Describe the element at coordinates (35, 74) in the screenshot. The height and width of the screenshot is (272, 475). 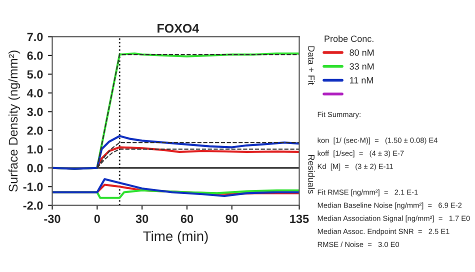
I see `y-tick-label: 5.0` at that location.